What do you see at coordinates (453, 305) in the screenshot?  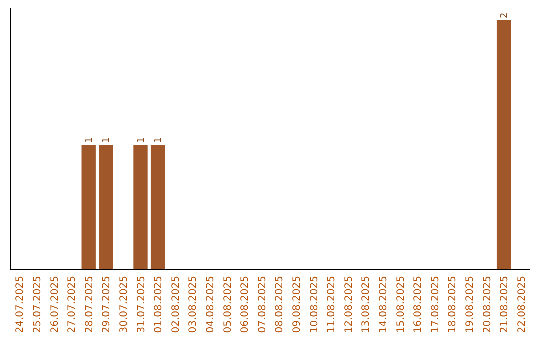 I see `x-tick-label: 18.08.2025` at bounding box center [453, 305].